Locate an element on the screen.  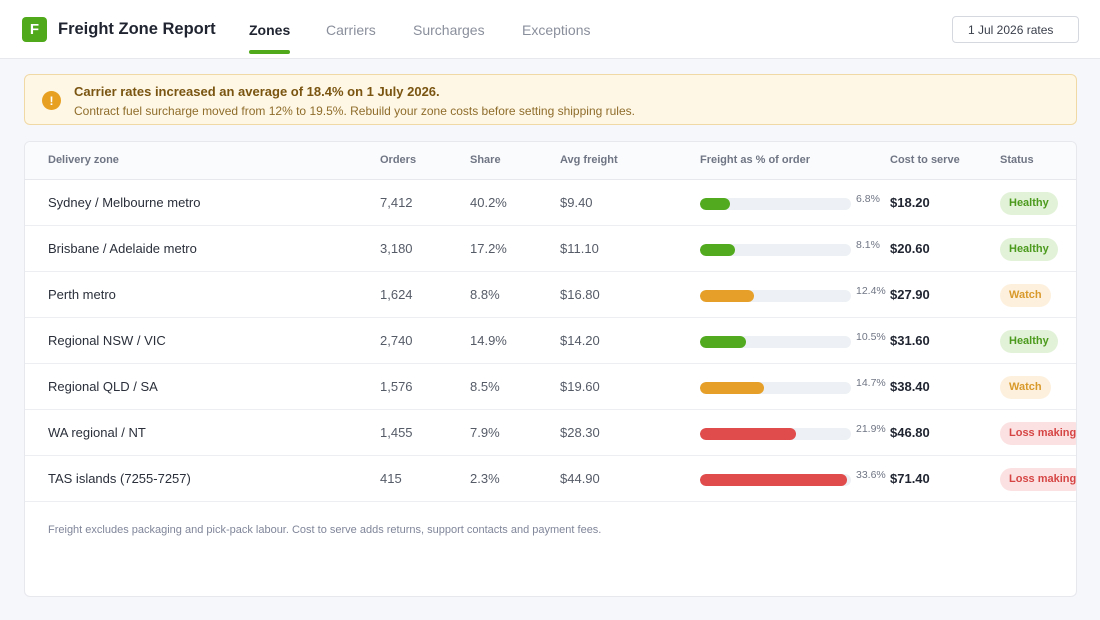
share-value: 14.9% is located at coordinates (488, 340).